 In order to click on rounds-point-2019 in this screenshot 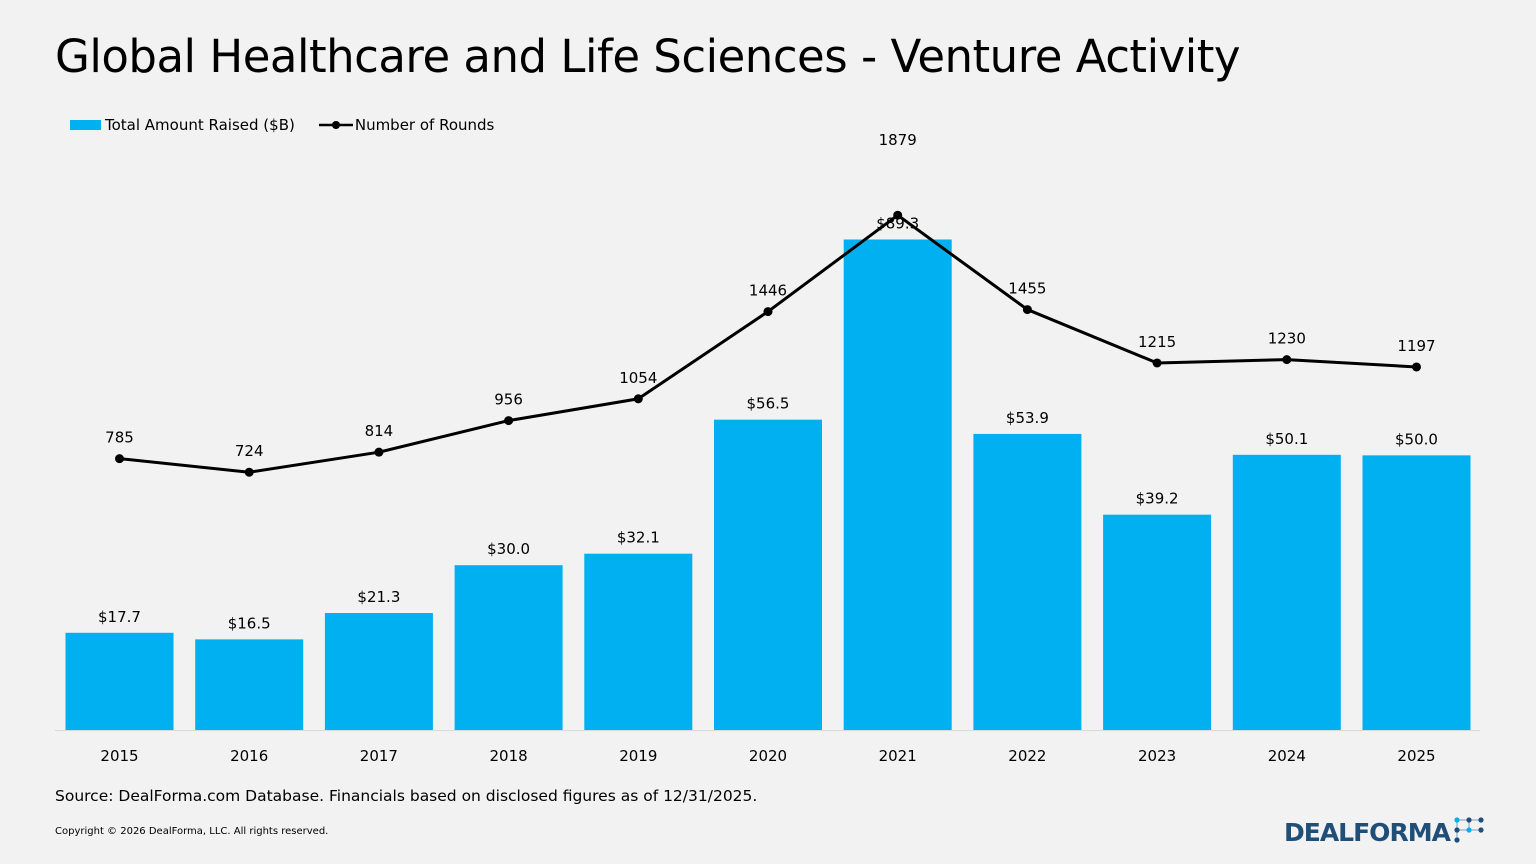, I will do `click(638, 399)`.